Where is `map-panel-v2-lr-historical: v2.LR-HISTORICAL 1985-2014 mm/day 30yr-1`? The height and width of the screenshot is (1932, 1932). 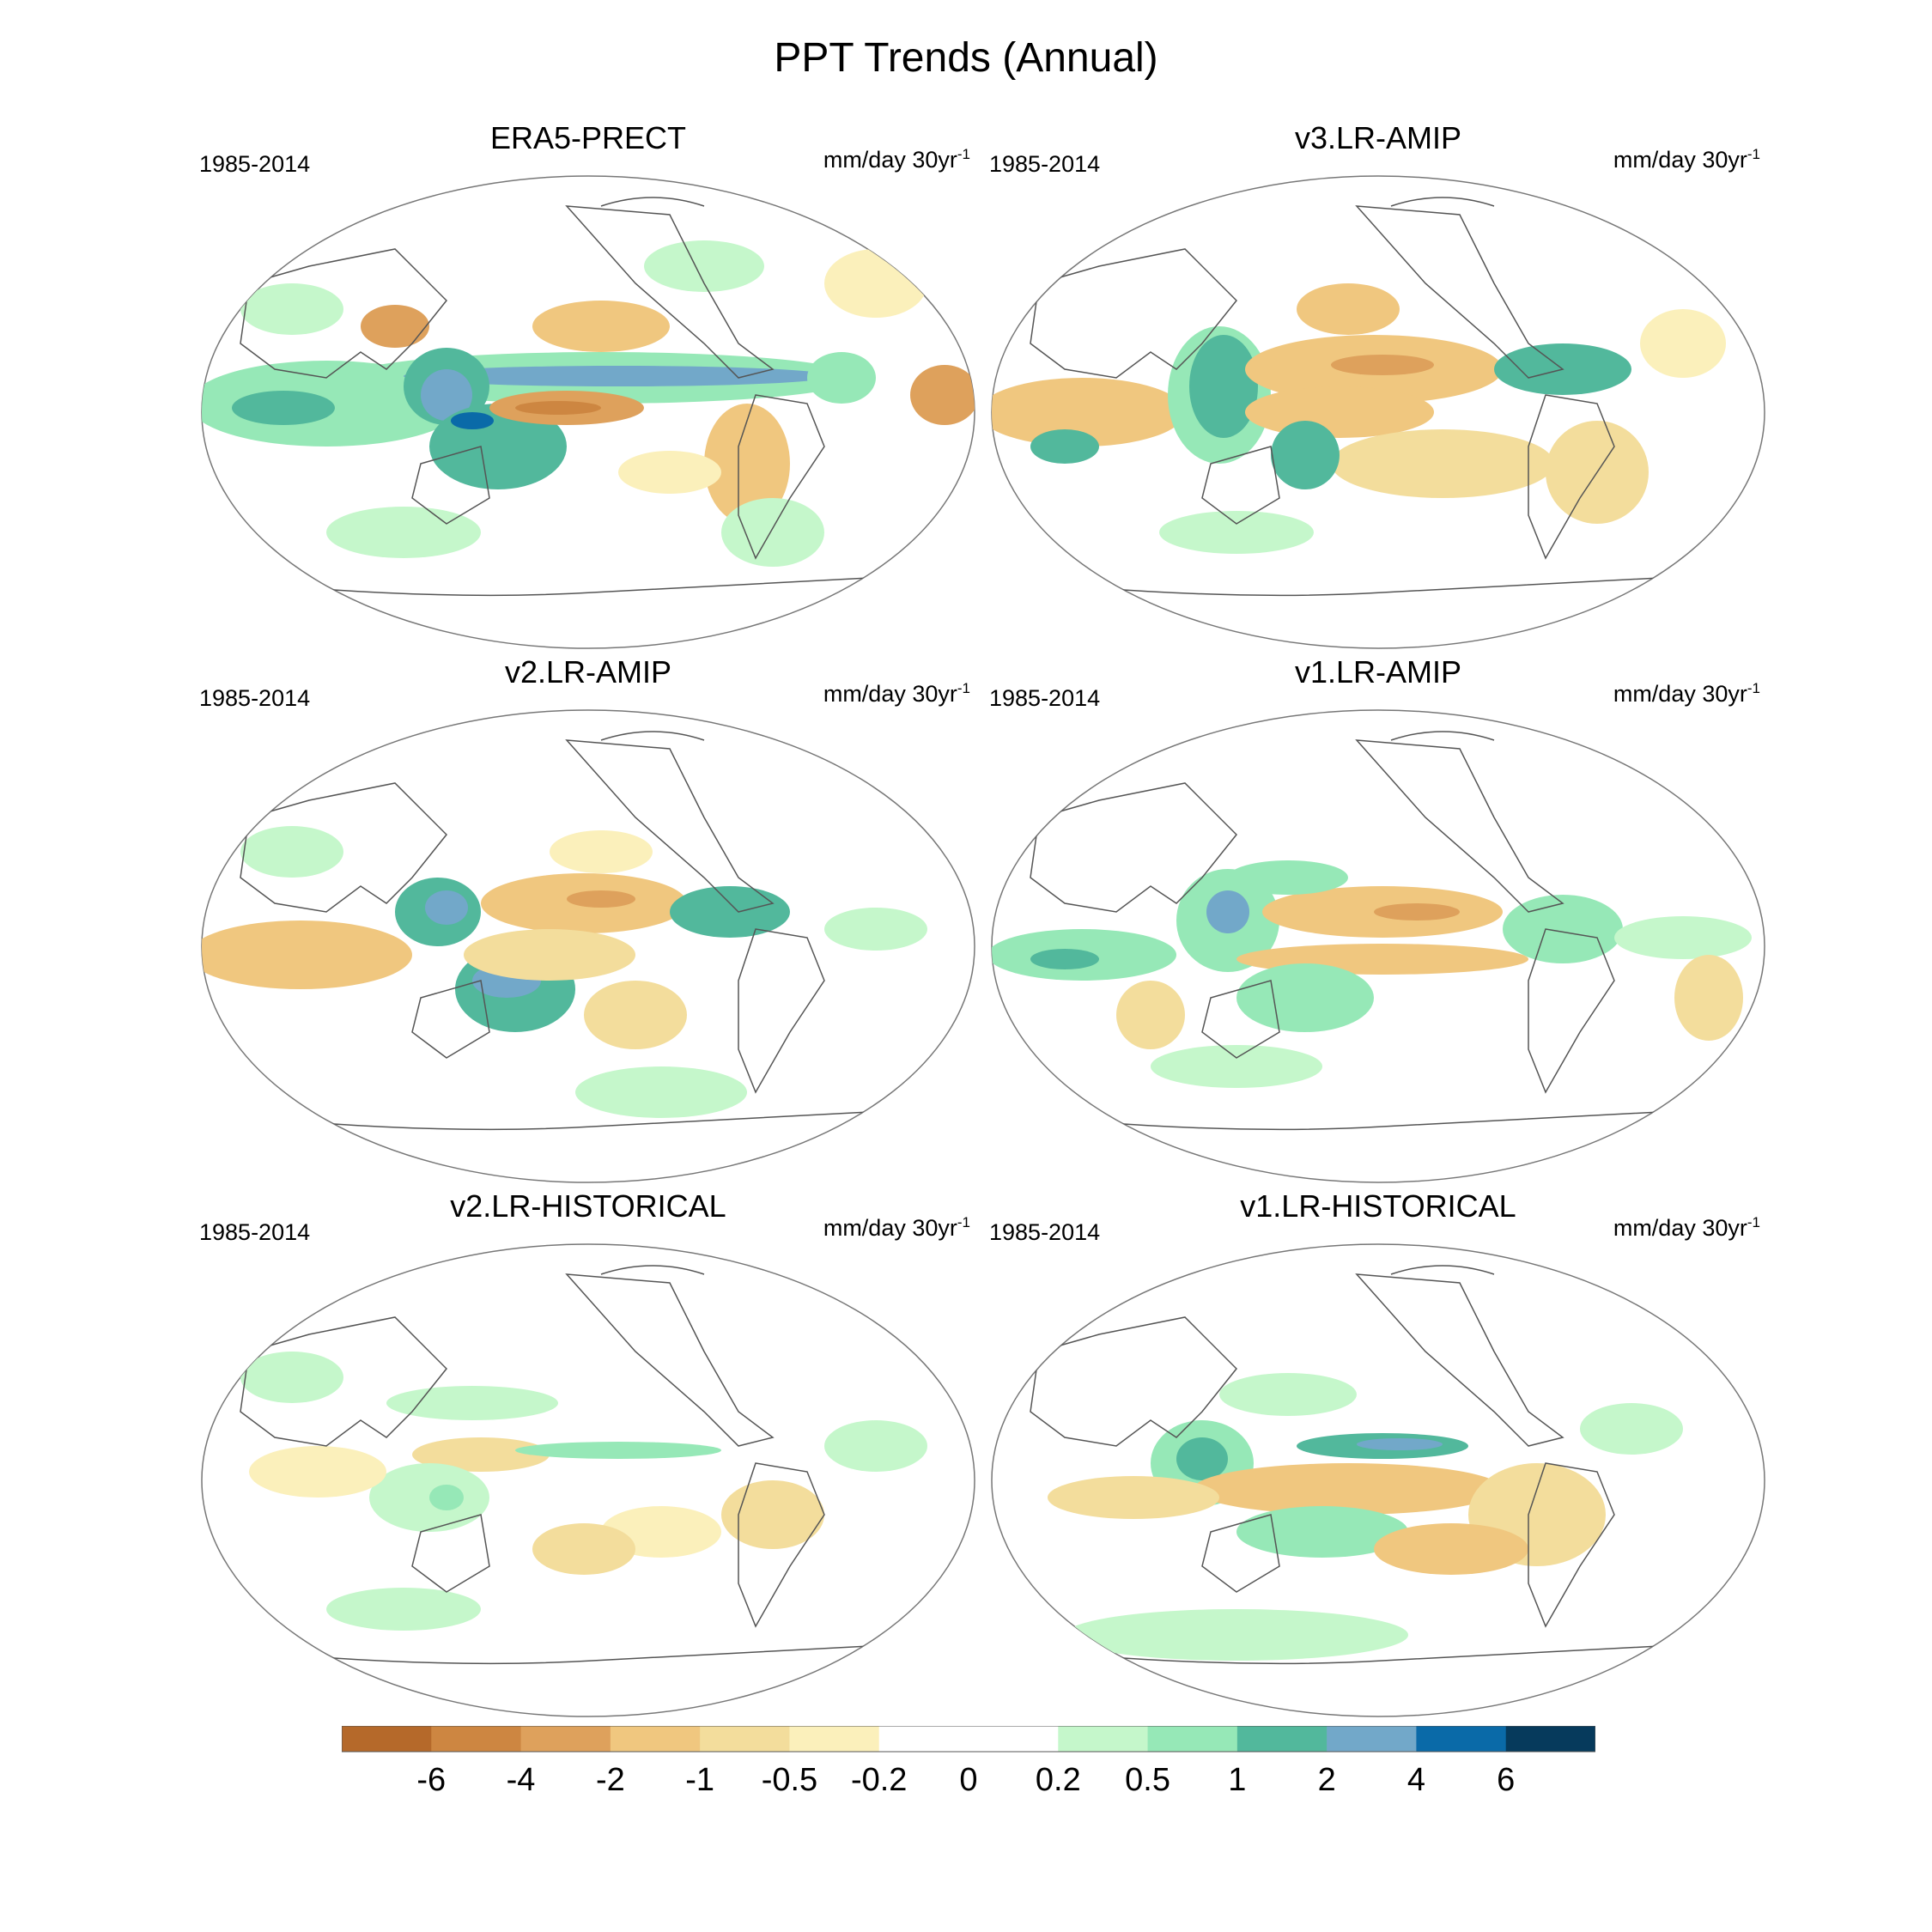 map-panel-v2-lr-historical: v2.LR-HISTORICAL 1985-2014 mm/day 30yr-1 is located at coordinates (588, 1452).